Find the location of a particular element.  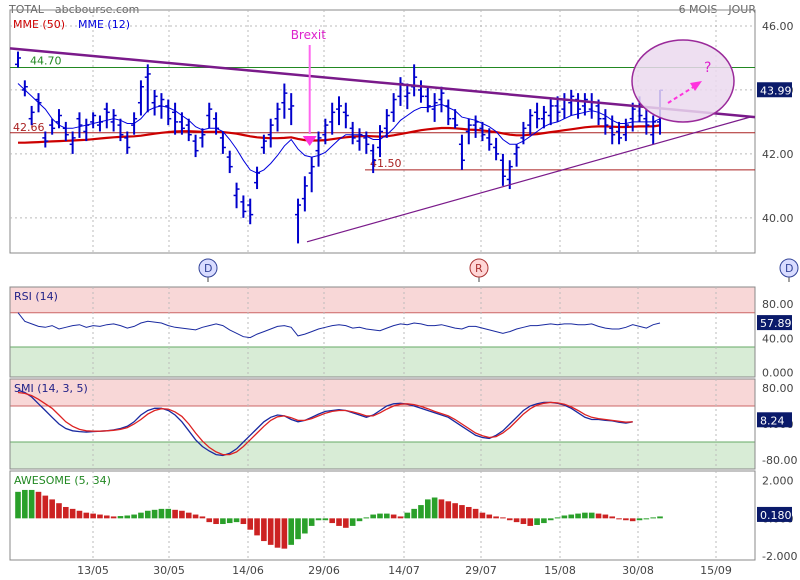

forecast-arrow-head is located at coordinates (696, 86).